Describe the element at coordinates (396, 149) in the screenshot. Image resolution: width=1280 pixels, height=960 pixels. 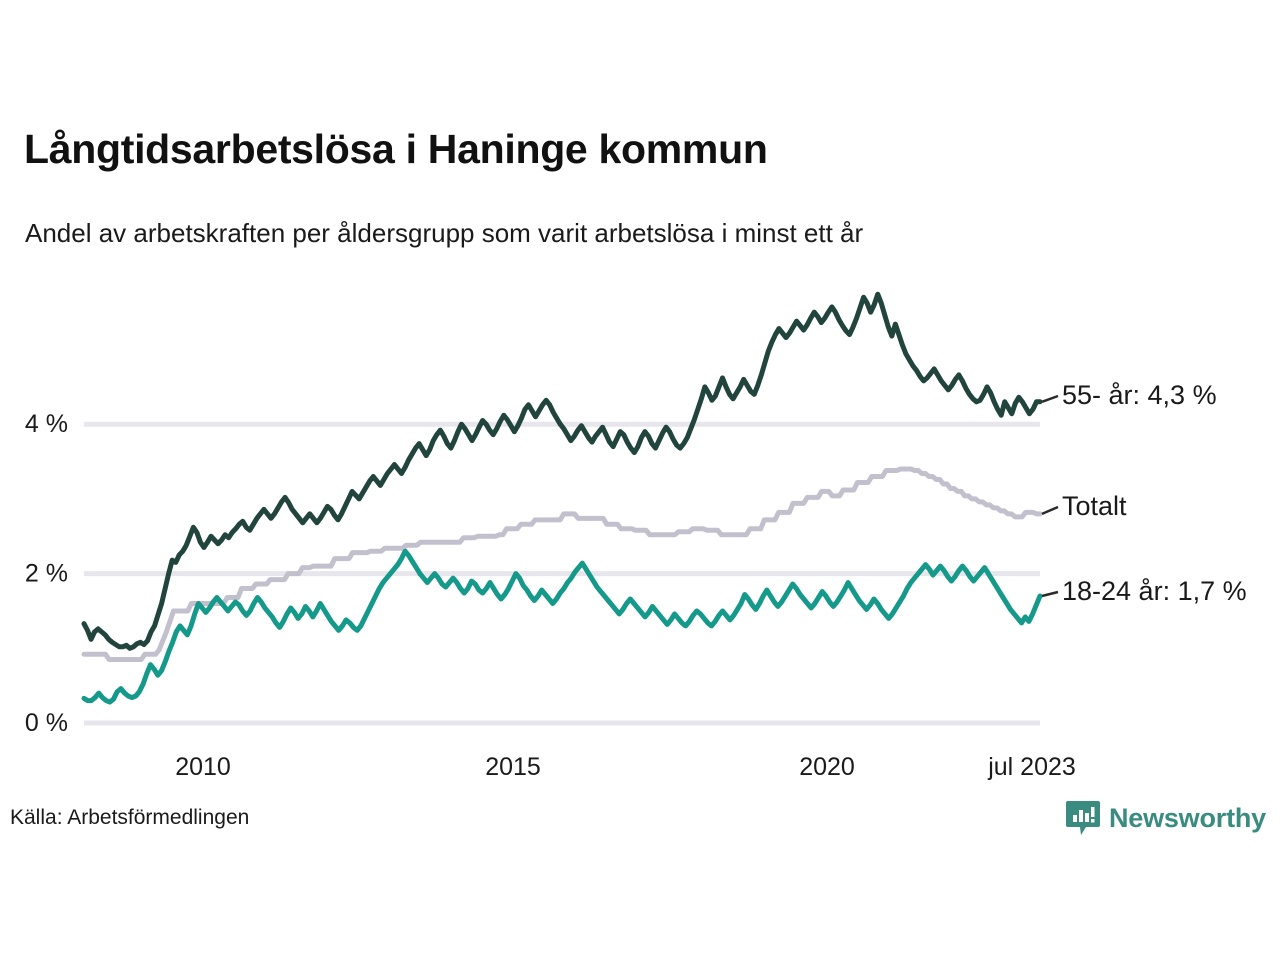
I see `page-title: Långtidsarbetslösa i Haninge kommun` at that location.